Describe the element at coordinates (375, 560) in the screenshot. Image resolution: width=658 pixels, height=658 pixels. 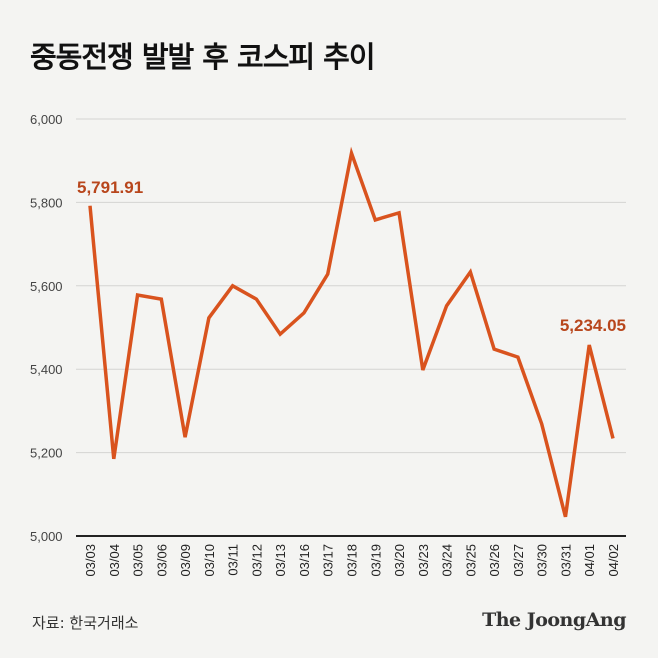
I see `x-tick-label: 03/19` at that location.